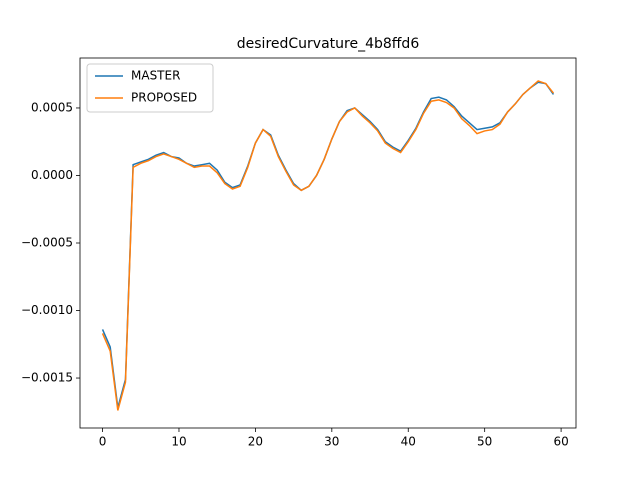 The width and height of the screenshot is (640, 480). I want to click on x-tick-label: 0, so click(103, 442).